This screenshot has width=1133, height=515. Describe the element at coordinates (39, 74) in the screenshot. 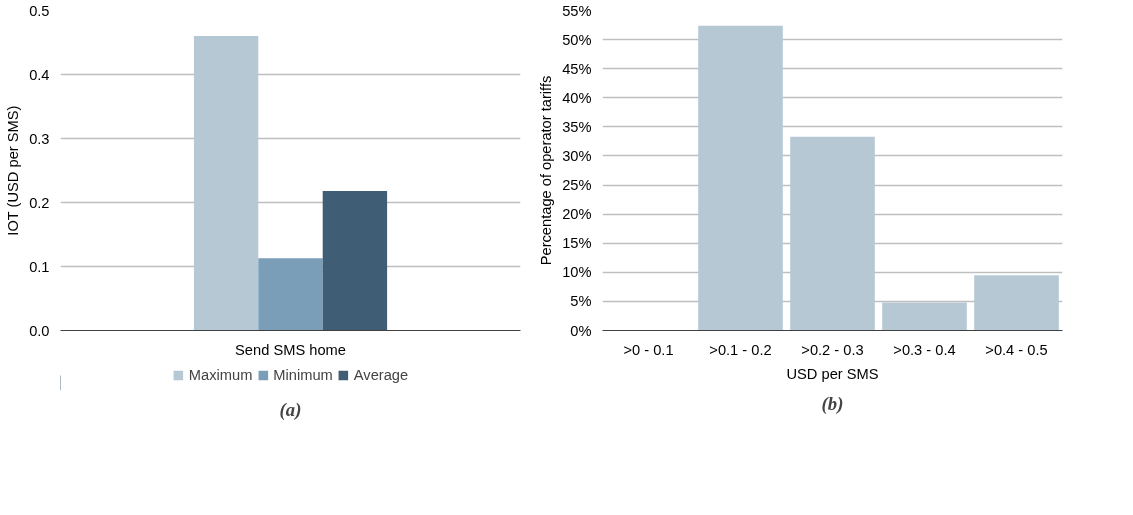

I see `y-tick-label: 0.4` at that location.